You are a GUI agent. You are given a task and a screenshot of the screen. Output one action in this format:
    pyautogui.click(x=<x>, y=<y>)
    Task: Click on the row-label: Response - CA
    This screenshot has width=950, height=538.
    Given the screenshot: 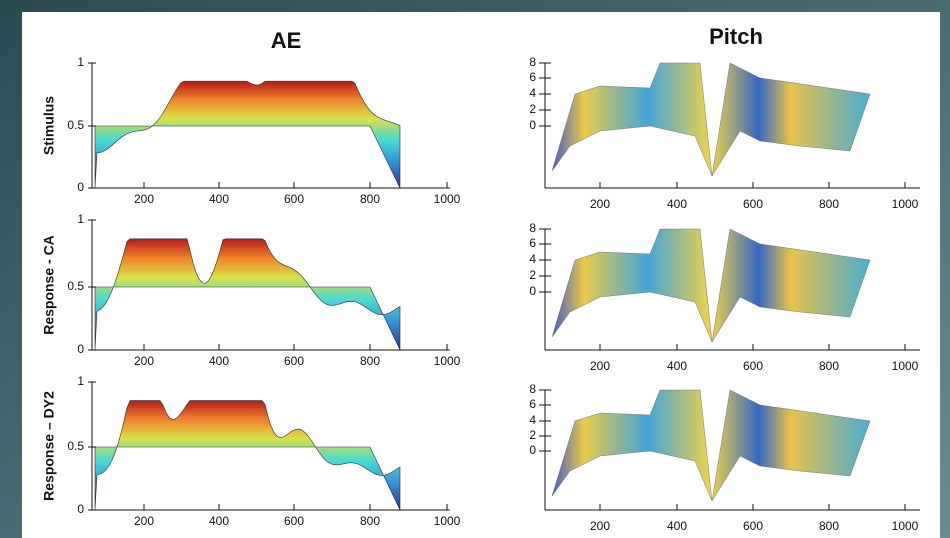 What is the action you would take?
    pyautogui.click(x=49, y=285)
    